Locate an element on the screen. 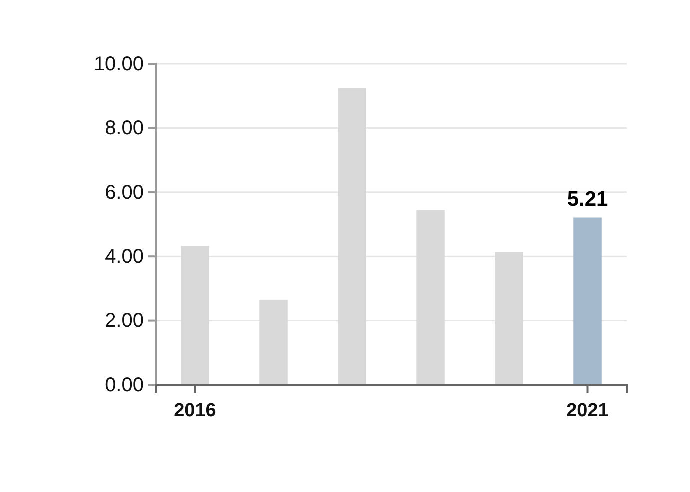  x-tick-label: 2016 is located at coordinates (195, 411).